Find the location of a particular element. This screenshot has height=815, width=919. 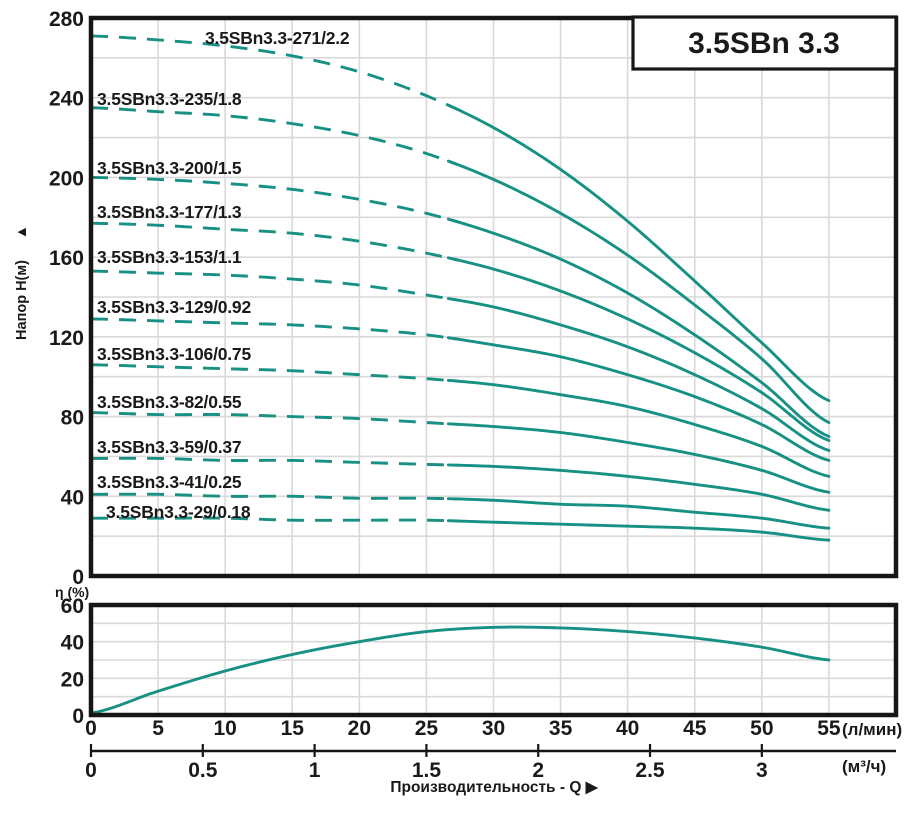

x-tick-label-lpm: 45 is located at coordinates (695, 728).